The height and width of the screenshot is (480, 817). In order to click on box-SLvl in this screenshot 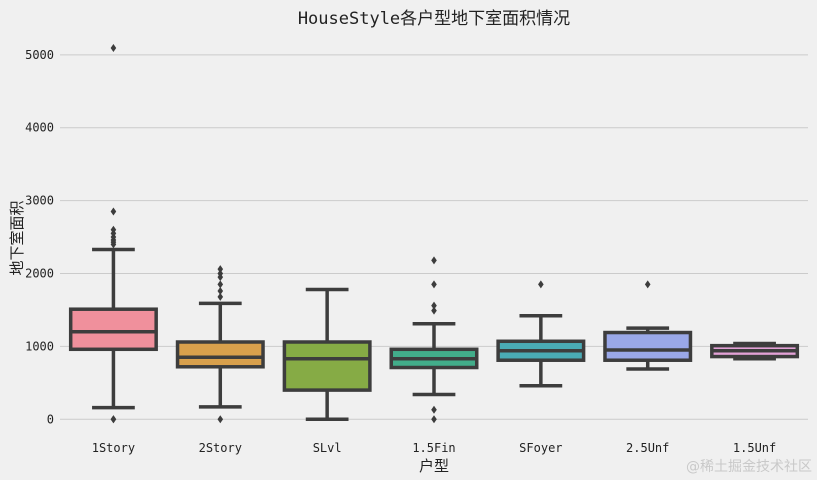, I will do `click(327, 354)`.